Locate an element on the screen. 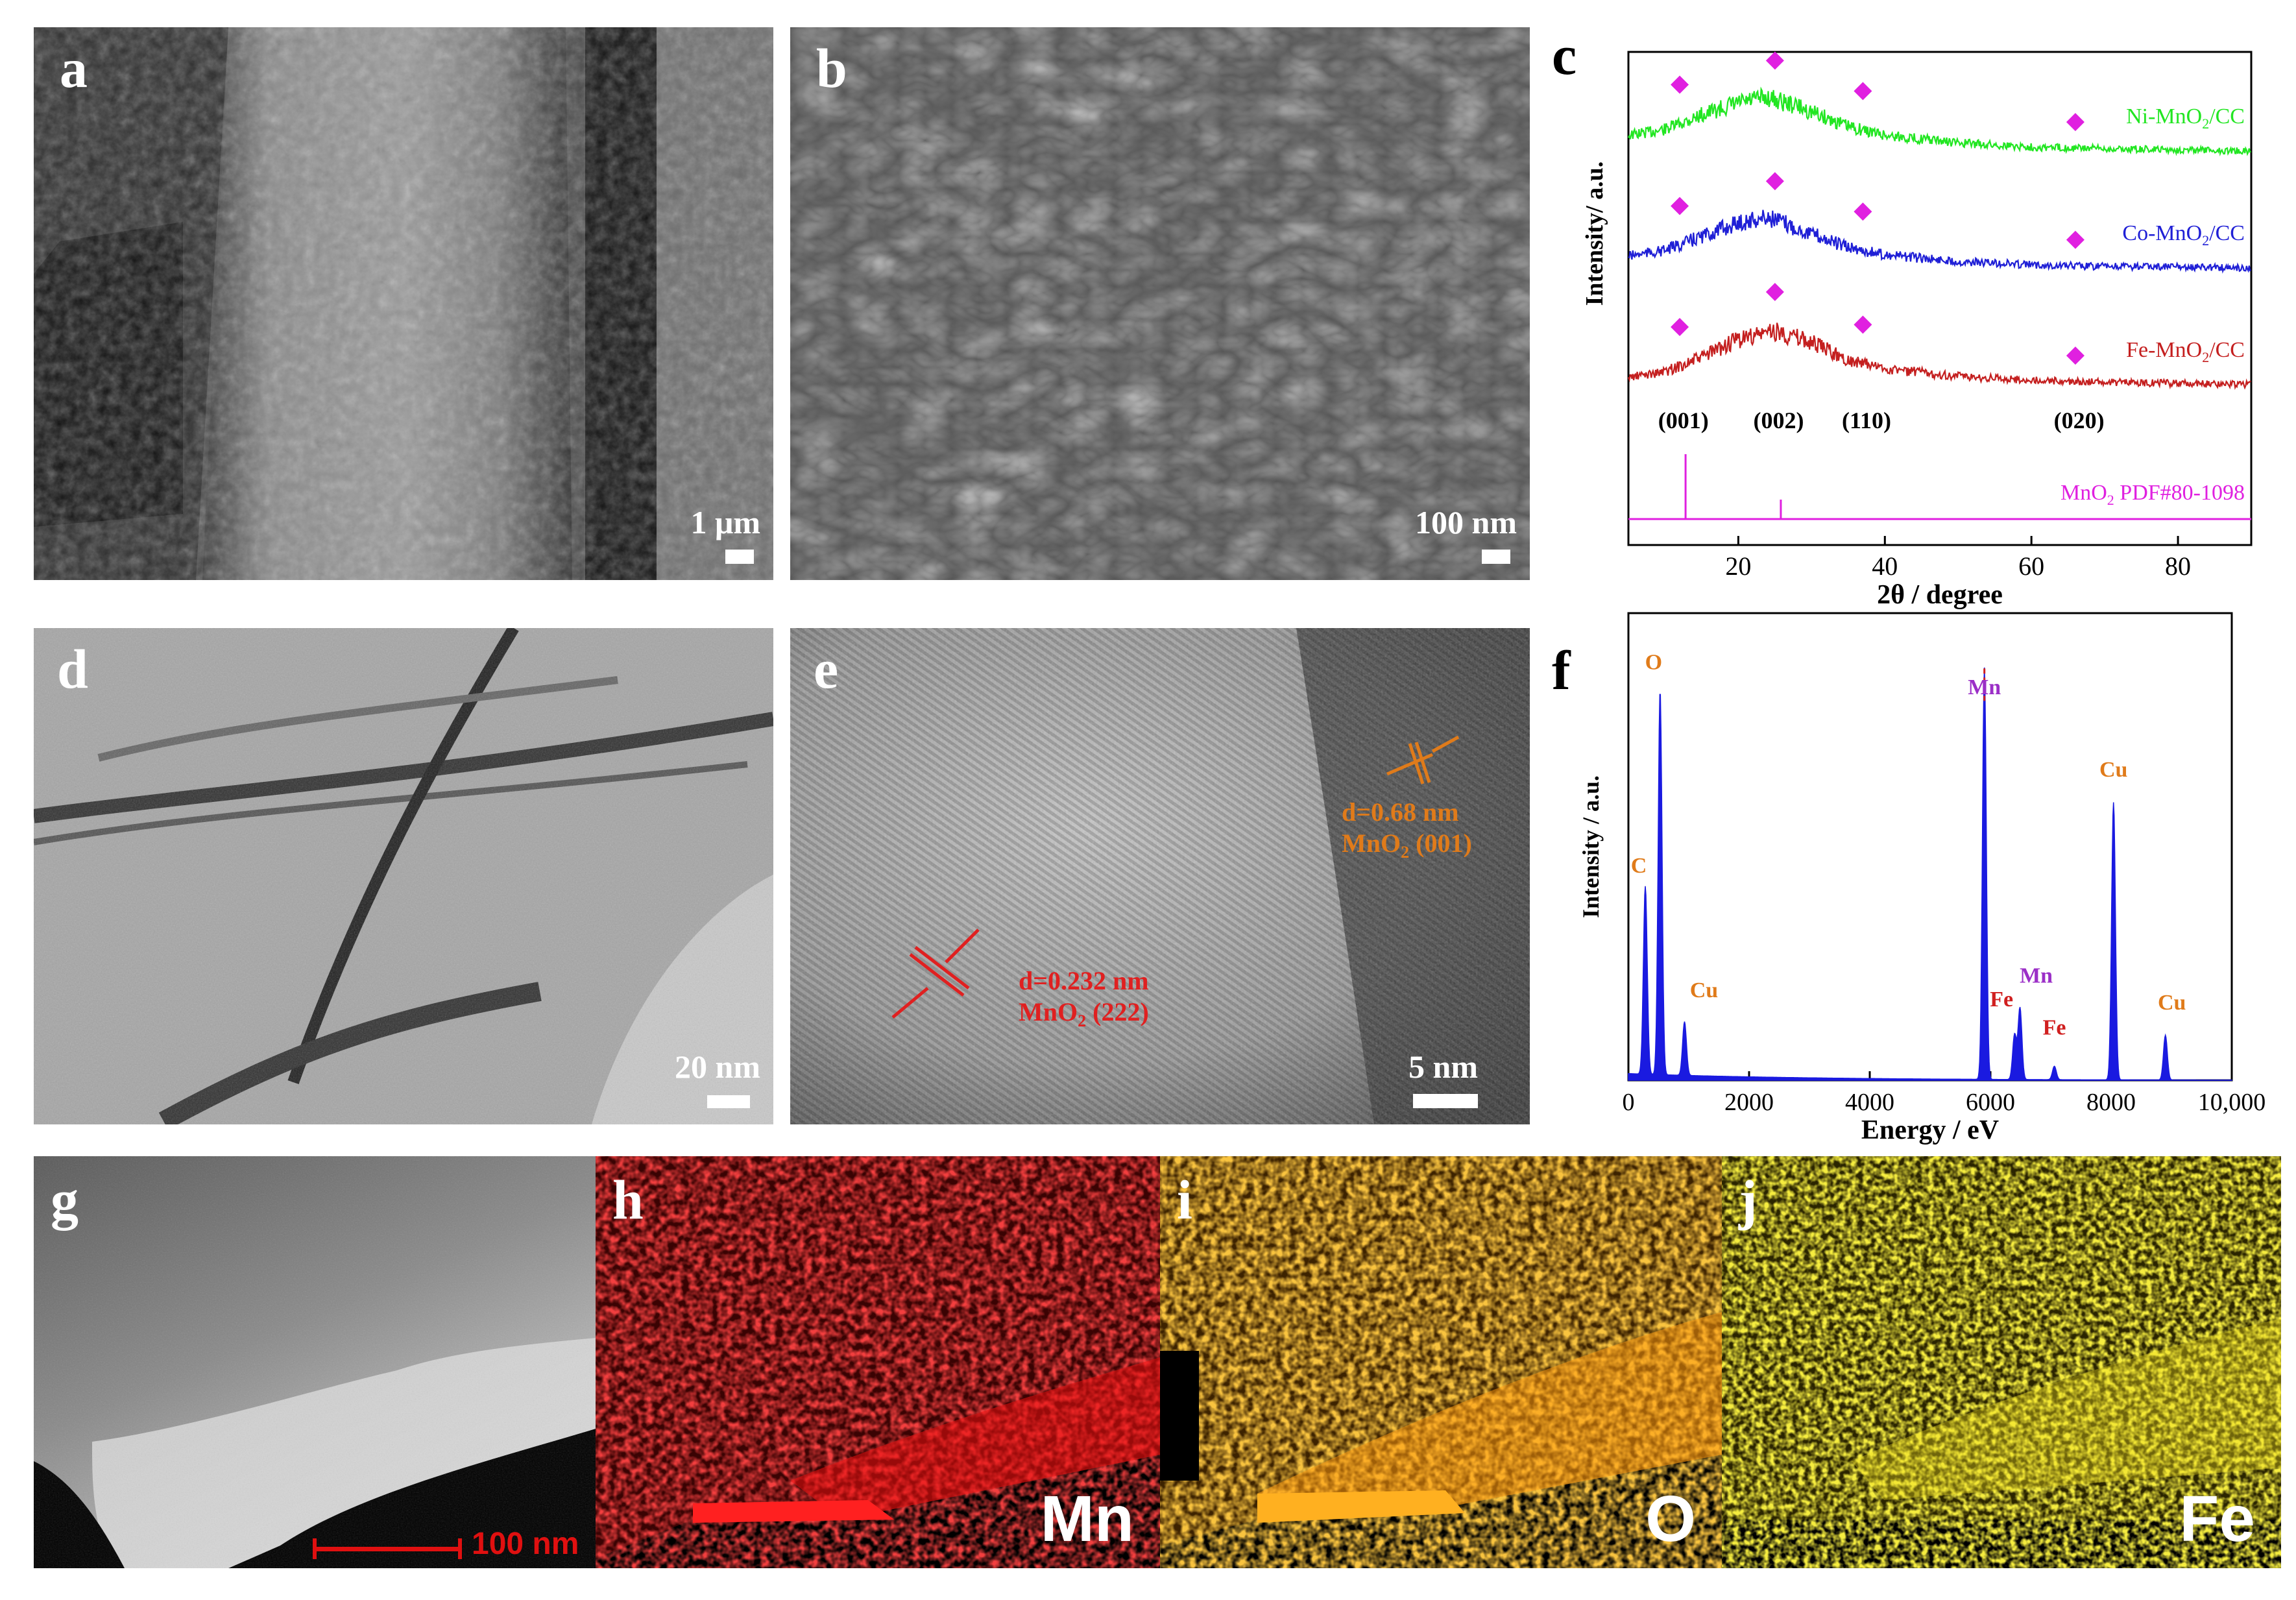 This screenshot has width=2296, height=1600. eds-x-tick-label-2000: 2000 is located at coordinates (1749, 1102).